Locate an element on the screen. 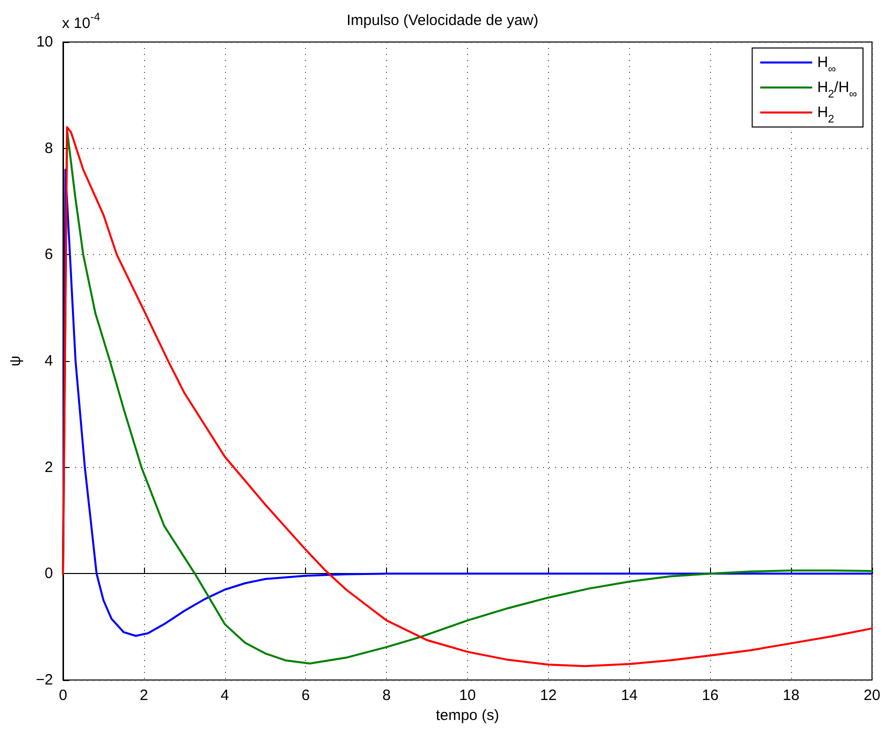 Image resolution: width=885 pixels, height=733 pixels. y-axis-title: ψ is located at coordinates (15, 361).